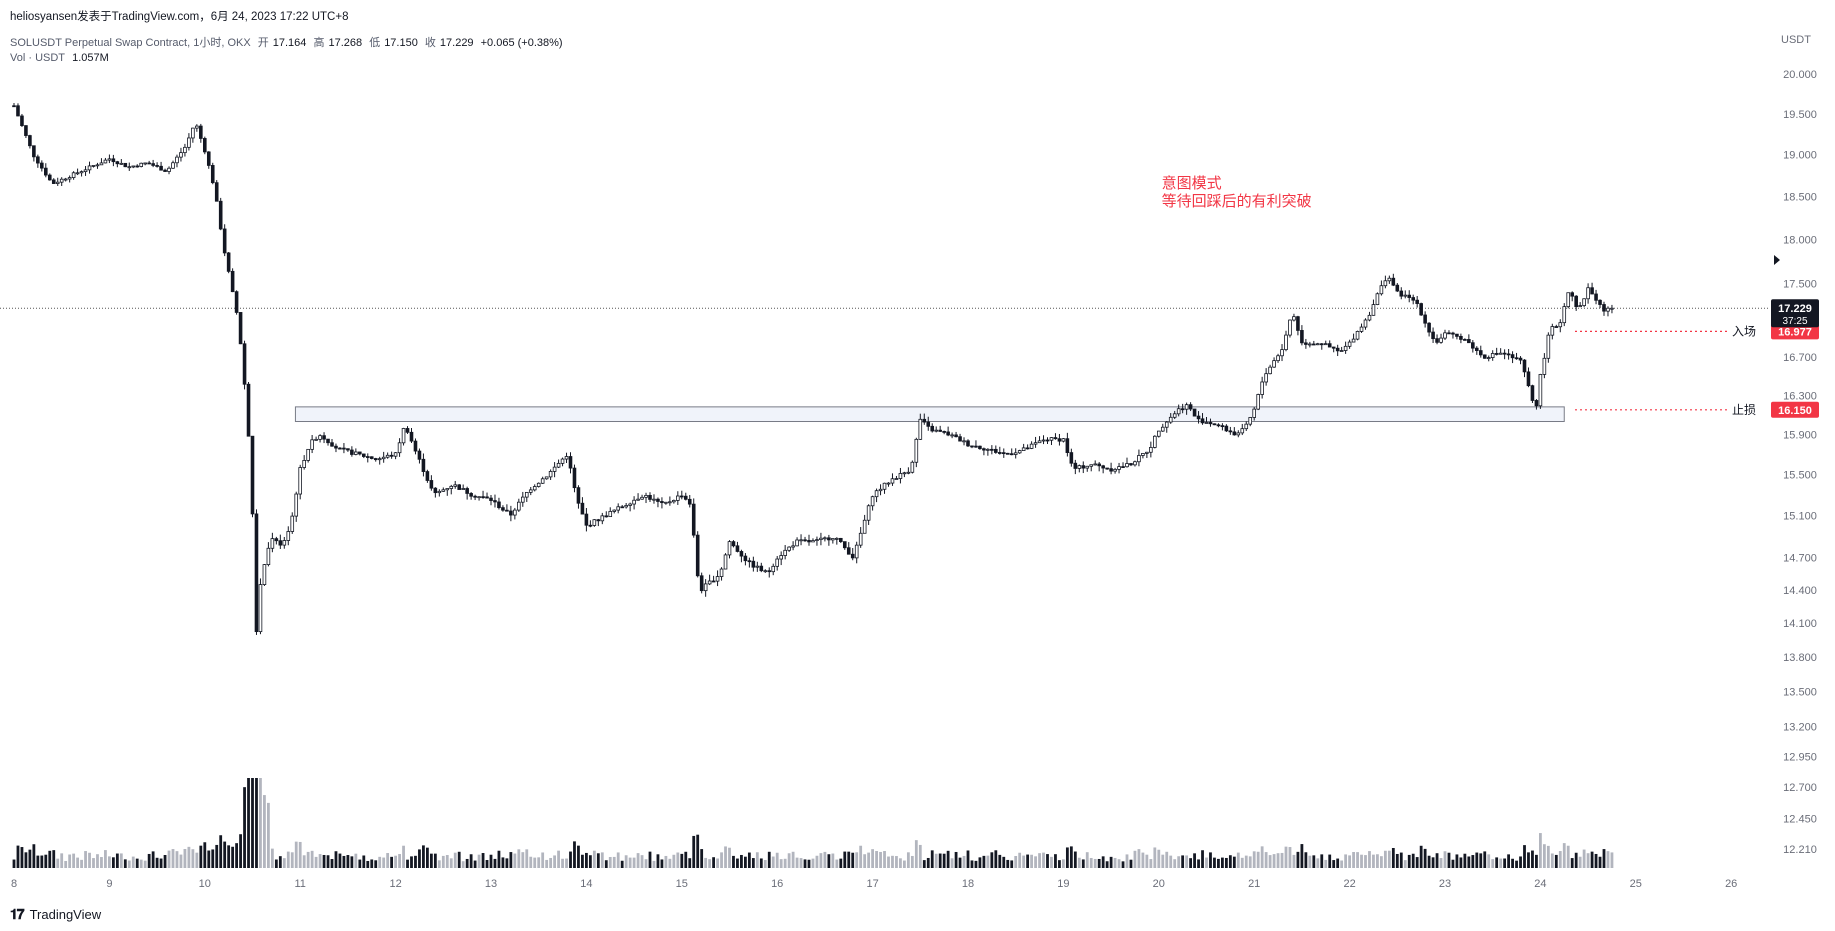  Describe the element at coordinates (55, 914) in the screenshot. I see `tradingview-logo: 𝟏𝟕 TradingView` at that location.